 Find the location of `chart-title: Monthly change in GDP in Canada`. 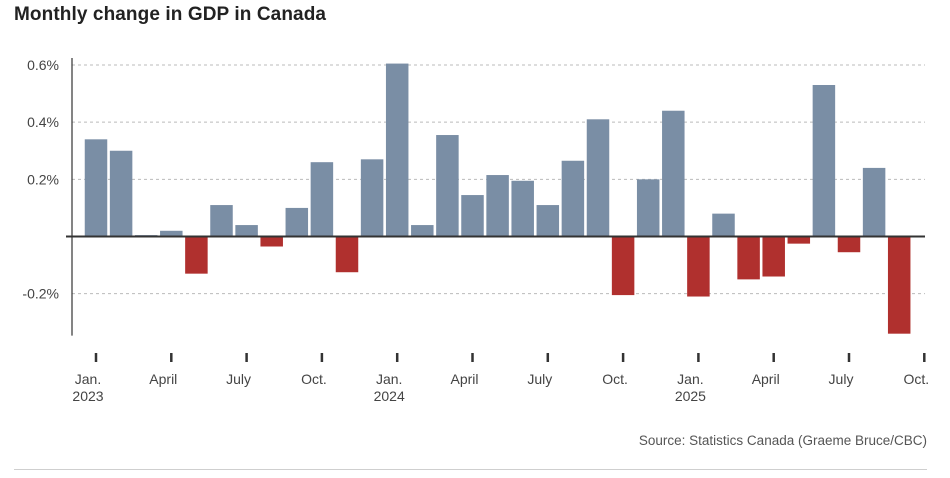

chart-title: Monthly change in GDP in Canada is located at coordinates (170, 14).